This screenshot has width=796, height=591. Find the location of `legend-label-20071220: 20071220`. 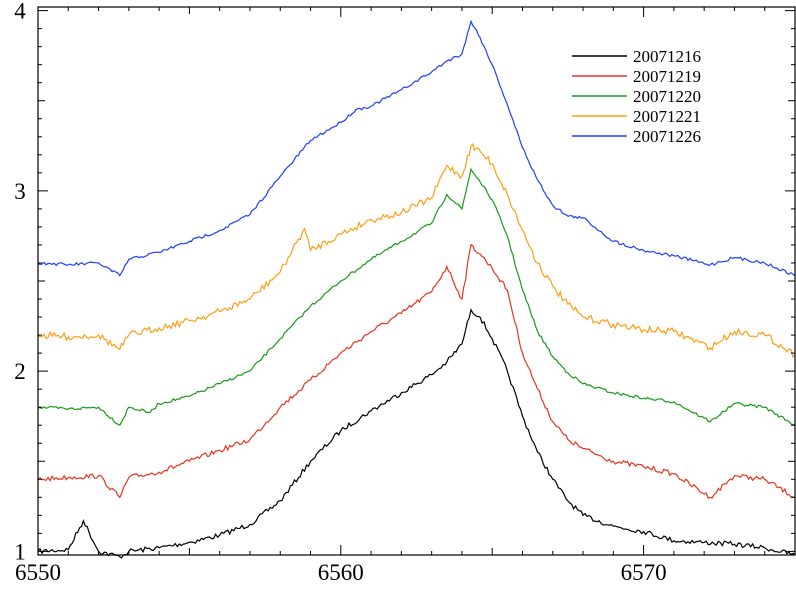

legend-label-20071220: 20071220 is located at coordinates (667, 96).